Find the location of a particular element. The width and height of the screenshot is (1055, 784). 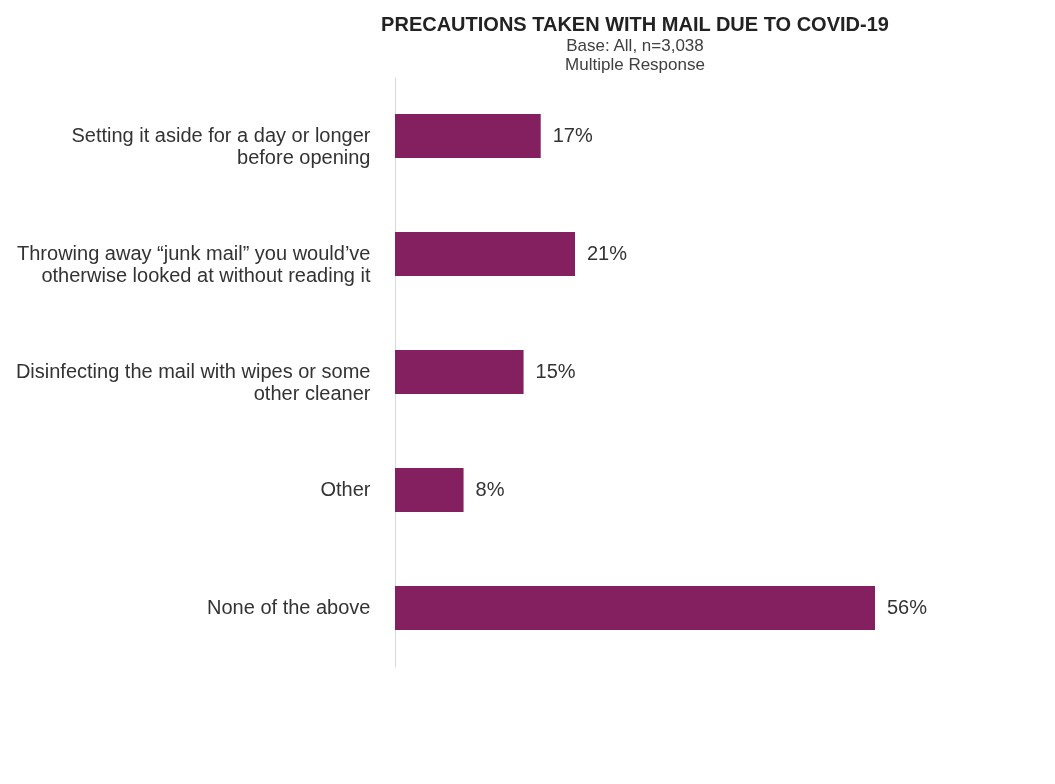

y-tick-label: Throwing away “junk mail” you would’ve otherwise looked at without reading it is located at coordinates (194, 264).